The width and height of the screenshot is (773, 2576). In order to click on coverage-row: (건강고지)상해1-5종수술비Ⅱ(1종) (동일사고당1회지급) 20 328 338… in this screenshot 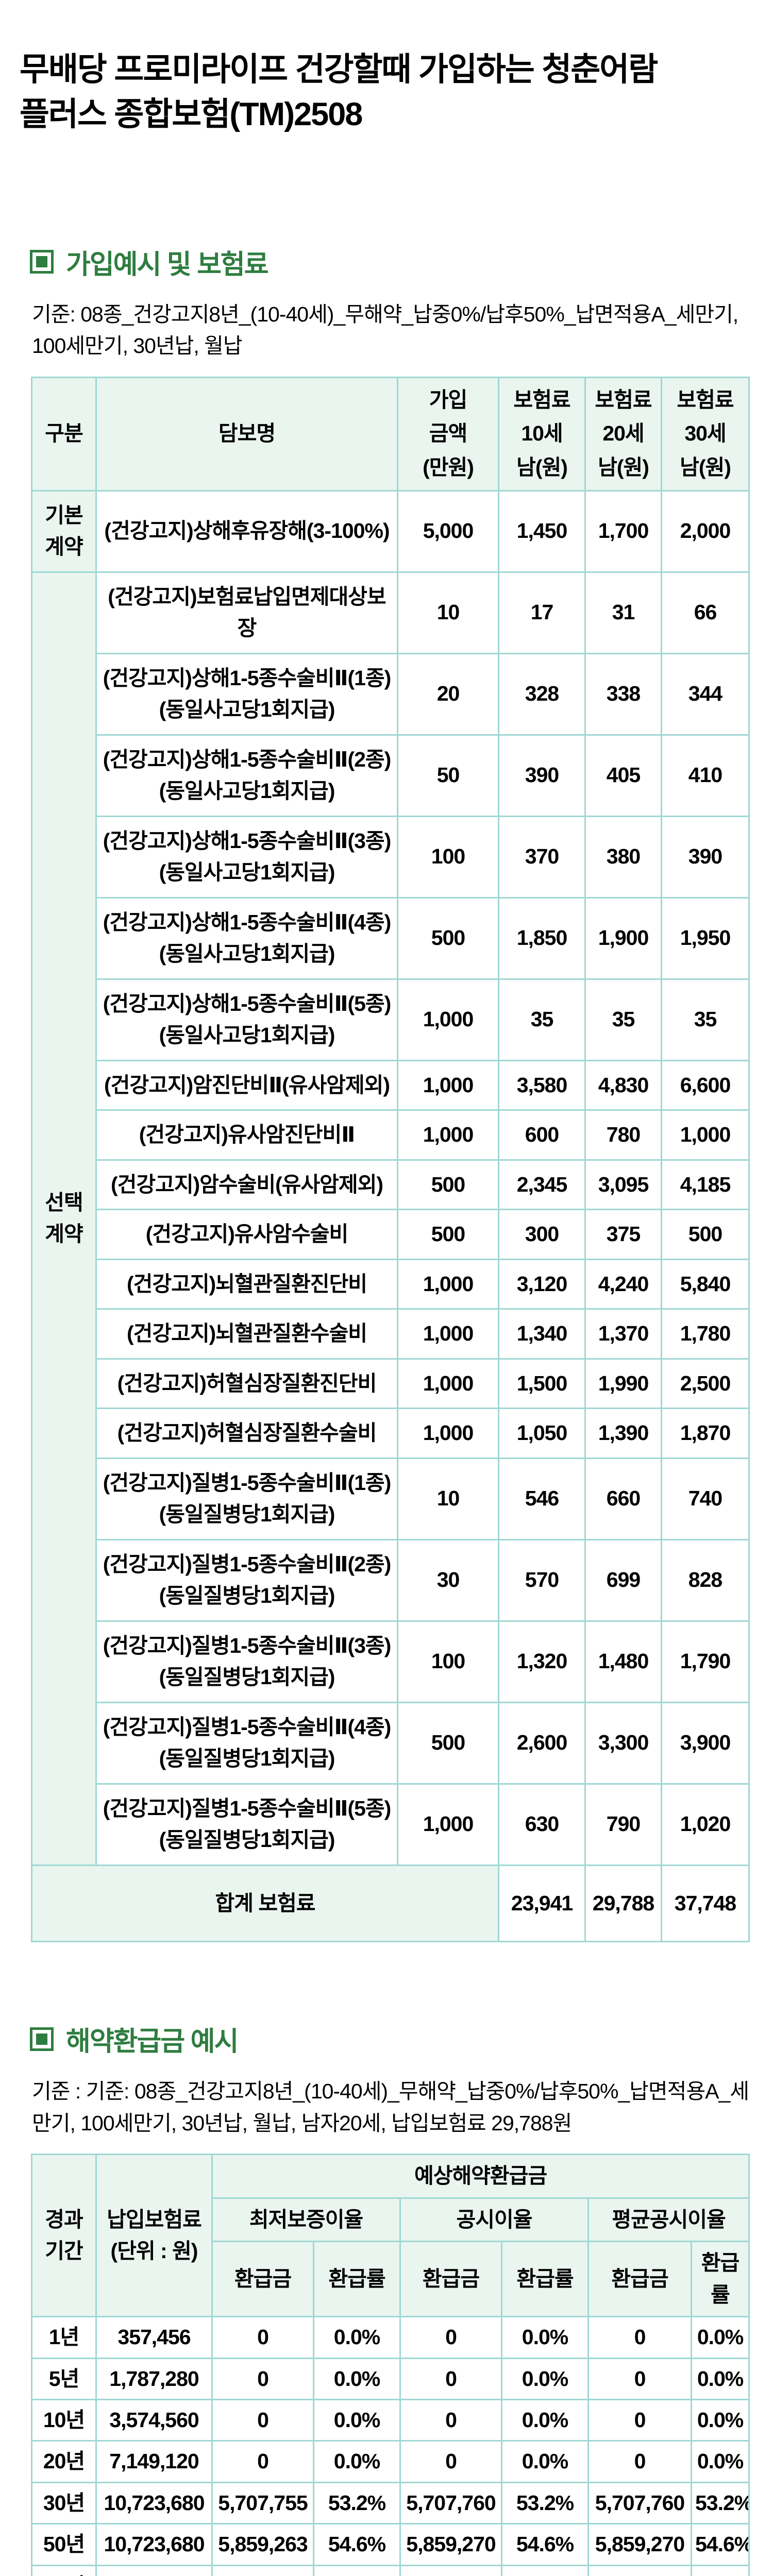, I will do `click(391, 694)`.